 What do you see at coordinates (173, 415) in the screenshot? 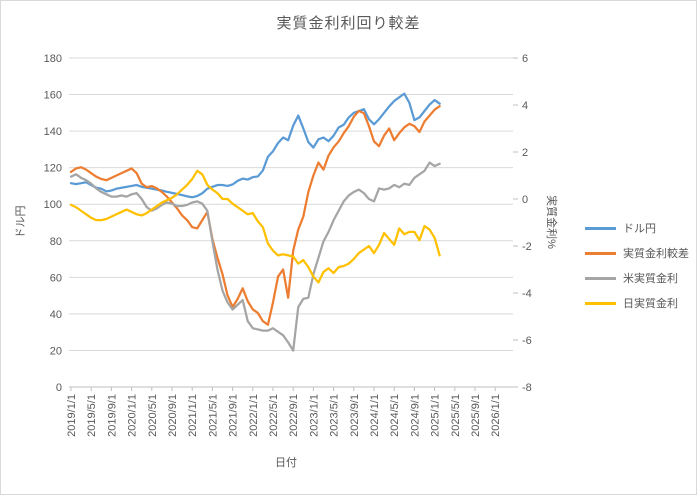
I see `svg-text: 2020/9/1` at bounding box center [173, 415].